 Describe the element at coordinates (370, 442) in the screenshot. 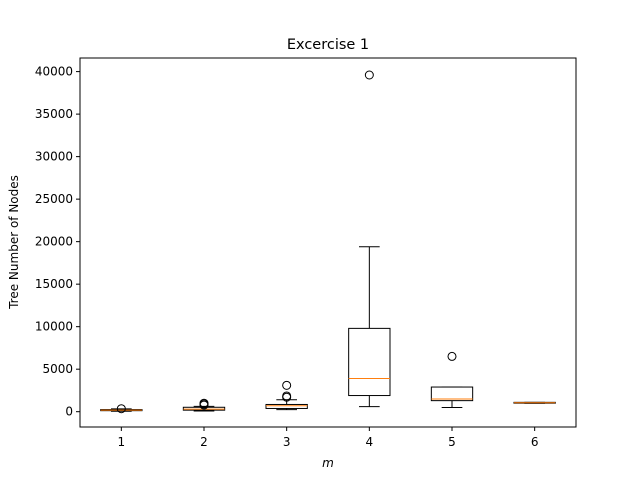

I see `x-tick-label-4: 4` at that location.